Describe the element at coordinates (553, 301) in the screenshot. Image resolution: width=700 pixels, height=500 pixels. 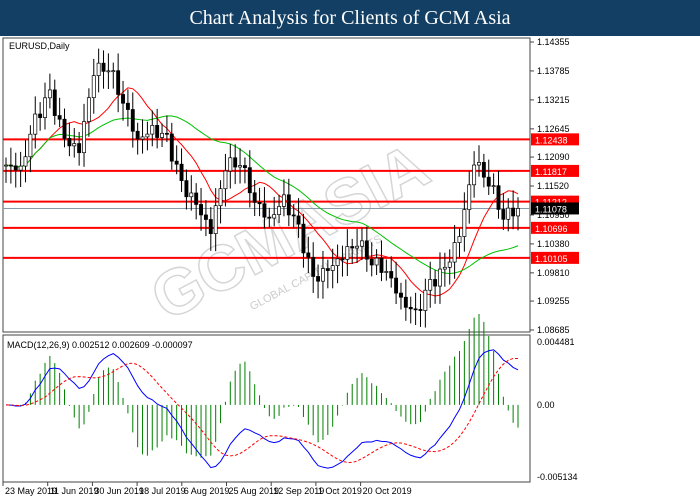
I see `y-tick-label: 1.09255` at that location.